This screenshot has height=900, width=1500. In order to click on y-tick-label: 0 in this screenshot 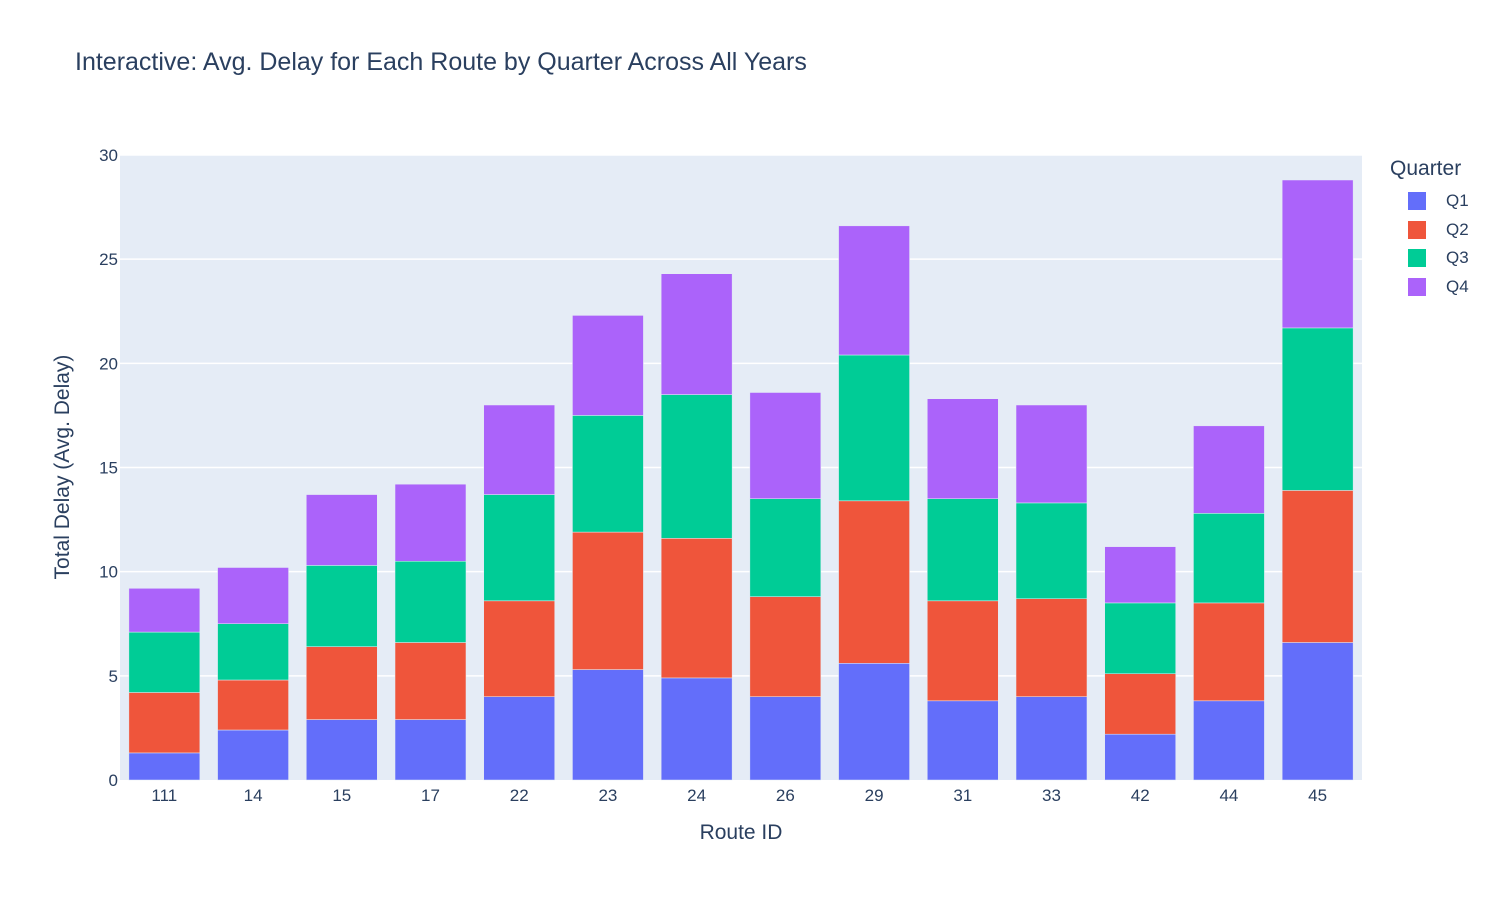, I will do `click(113, 780)`.